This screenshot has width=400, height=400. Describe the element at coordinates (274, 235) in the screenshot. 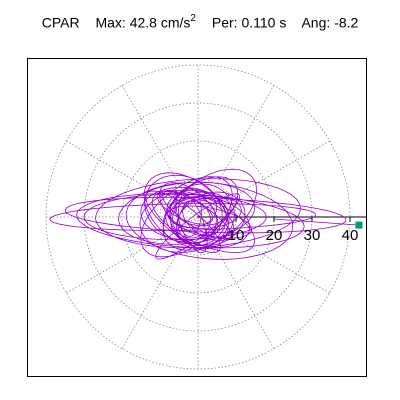

I see `radial-tick-label-20: 20` at that location.